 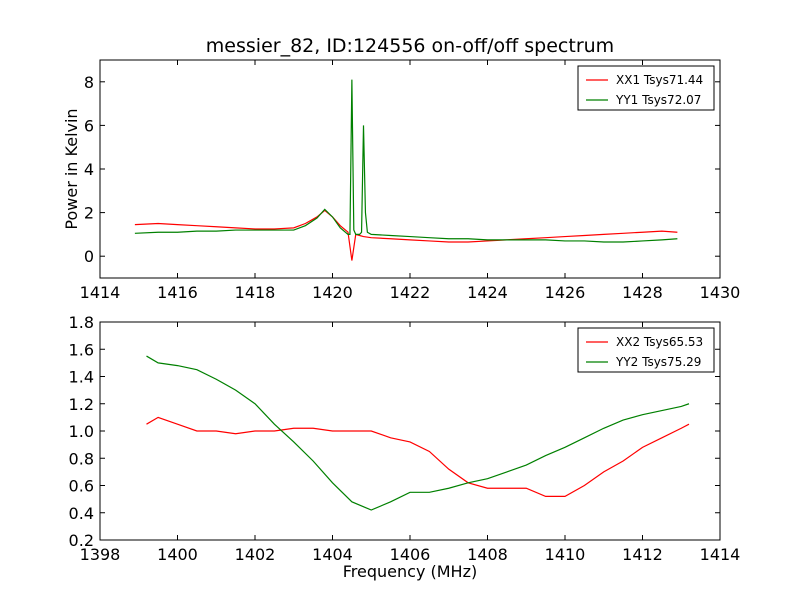 What do you see at coordinates (255, 554) in the screenshot?
I see `x-tick-label: 1402` at bounding box center [255, 554].